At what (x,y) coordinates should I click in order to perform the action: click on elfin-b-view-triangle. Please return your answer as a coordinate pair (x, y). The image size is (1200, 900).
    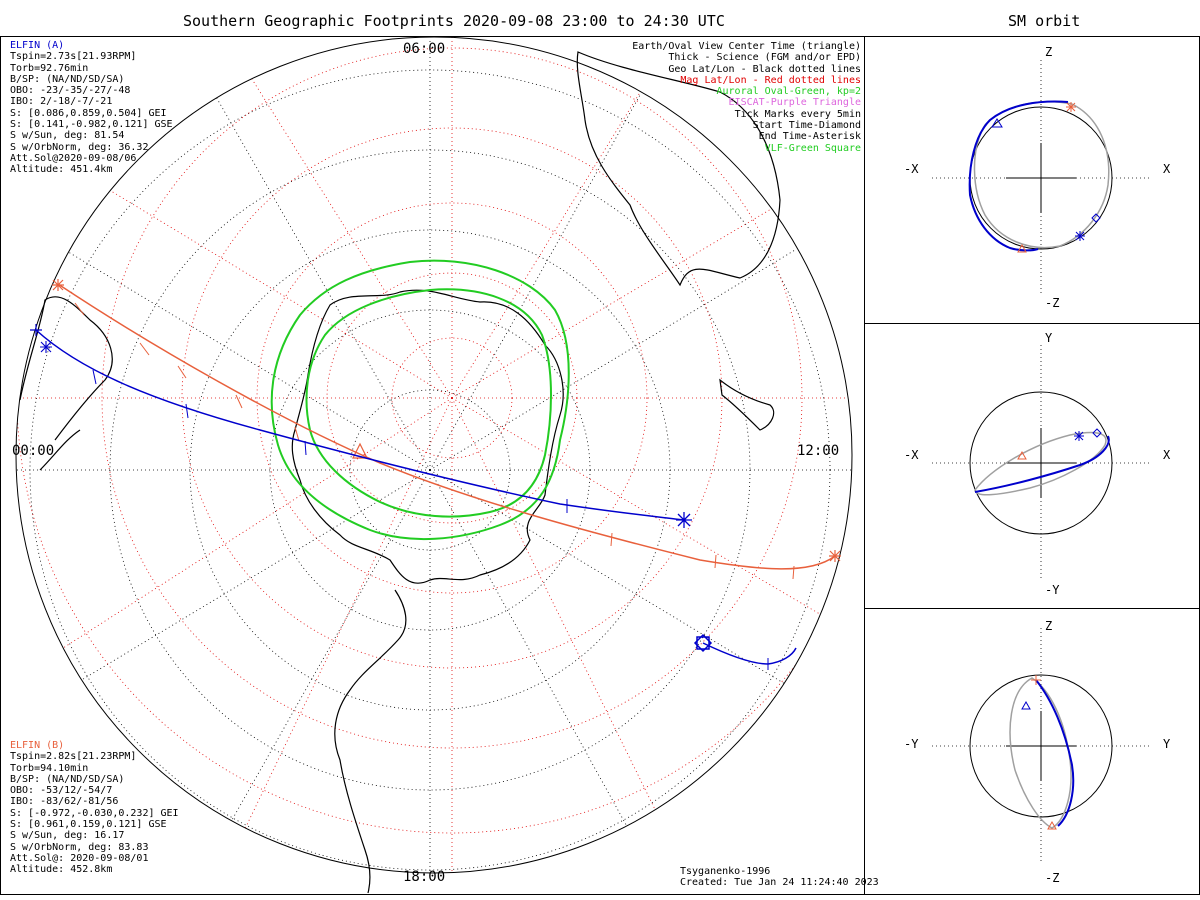
    Looking at the image, I should click on (360, 450).